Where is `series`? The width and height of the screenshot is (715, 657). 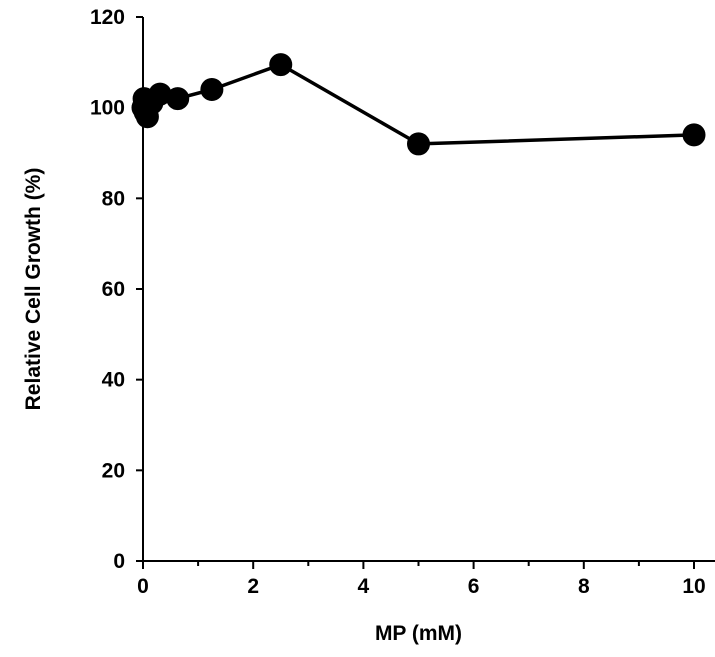 series is located at coordinates (418, 104).